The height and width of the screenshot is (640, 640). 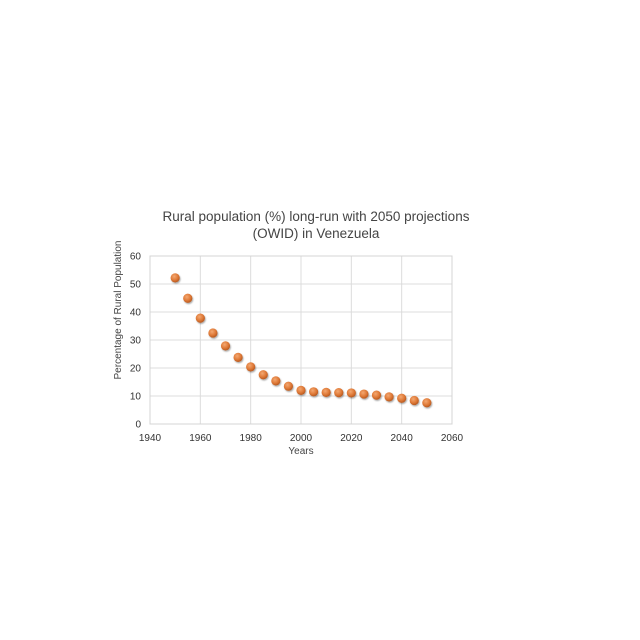 What do you see at coordinates (136, 397) in the screenshot?
I see `y-tick-label: 10` at bounding box center [136, 397].